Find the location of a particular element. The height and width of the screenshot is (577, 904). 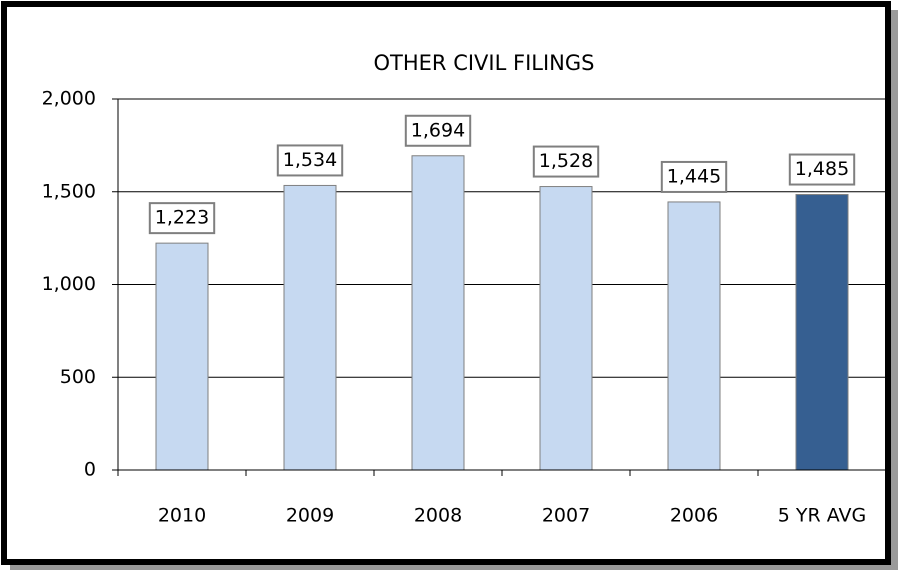

data-label: 1,223 is located at coordinates (182, 218).